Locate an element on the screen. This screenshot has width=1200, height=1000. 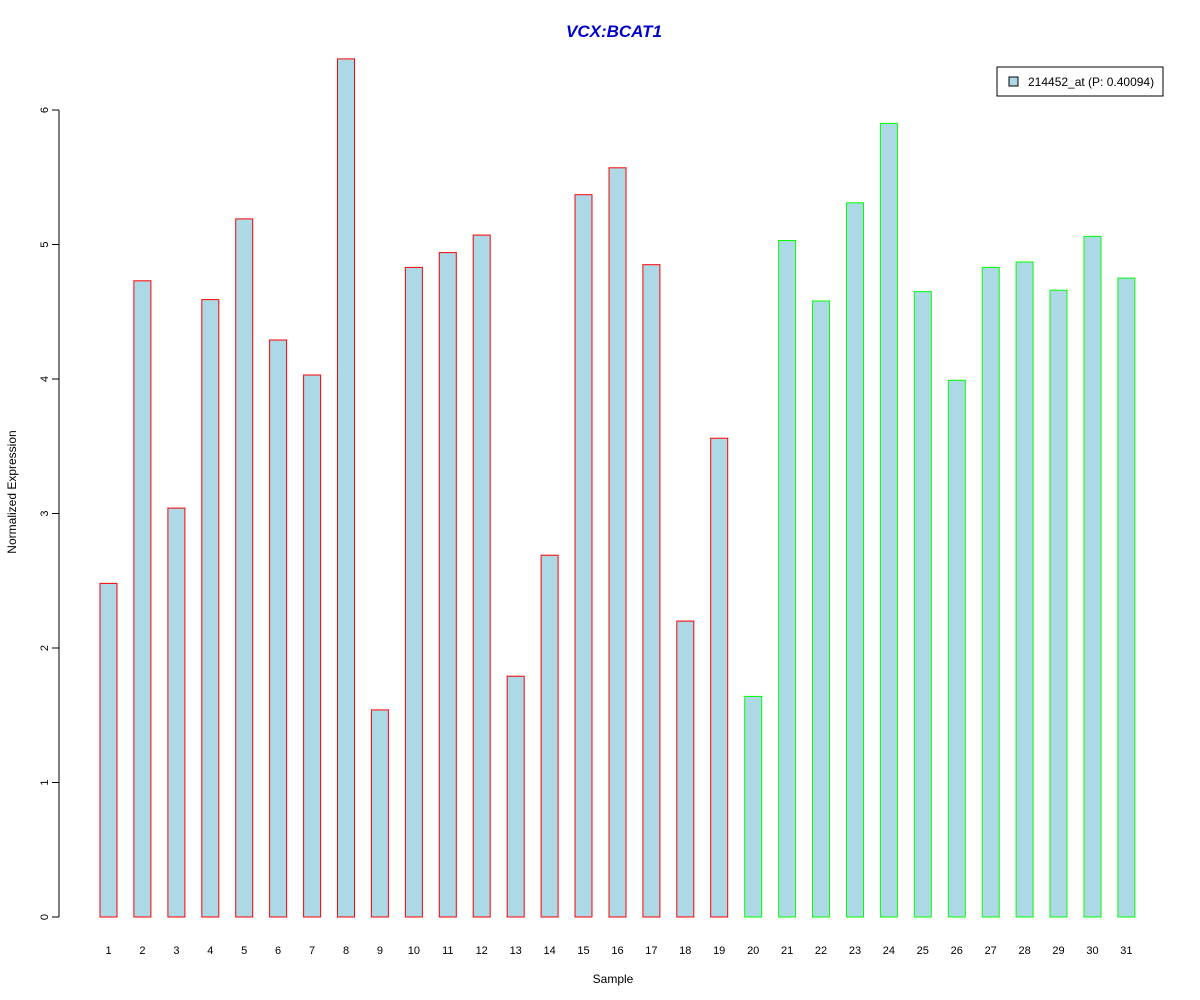
x-tick-label: 31 is located at coordinates (1126, 951).